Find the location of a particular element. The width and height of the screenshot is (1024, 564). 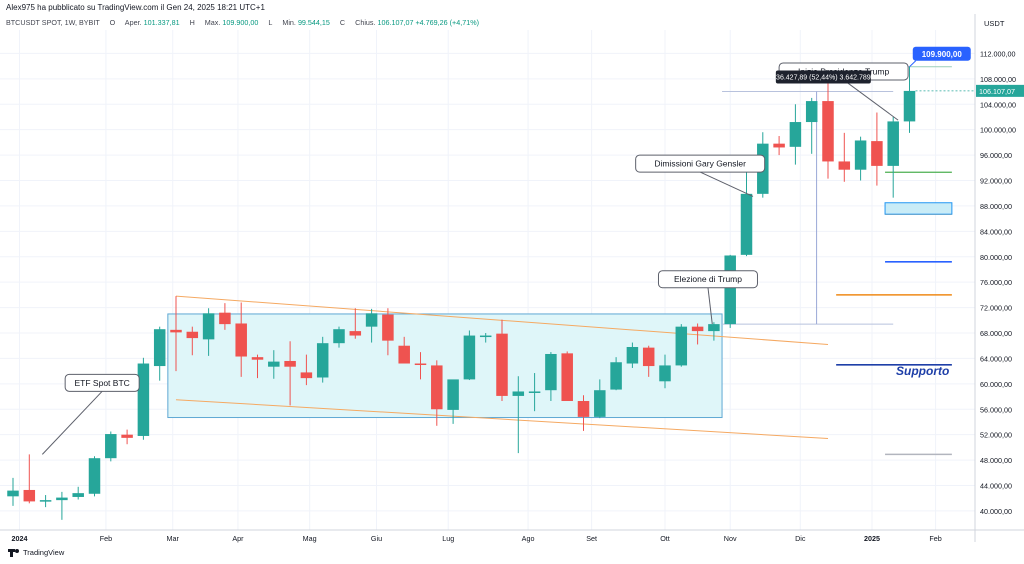

measure-label: 36.427,89 (52,44%) 3.642.789 is located at coordinates (823, 78).